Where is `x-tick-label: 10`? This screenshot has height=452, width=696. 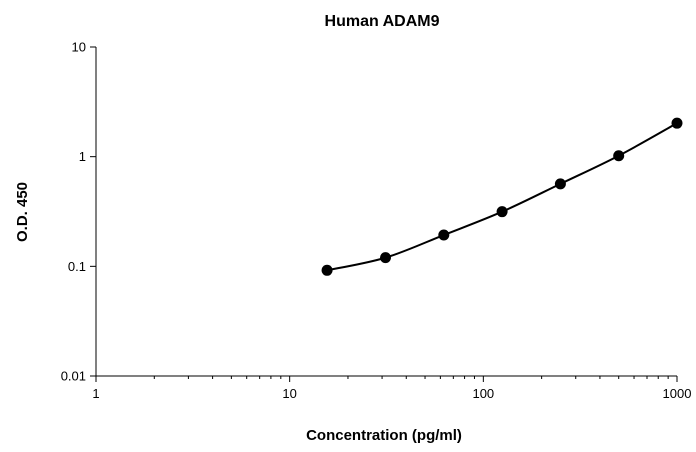 x-tick-label: 10 is located at coordinates (289, 393).